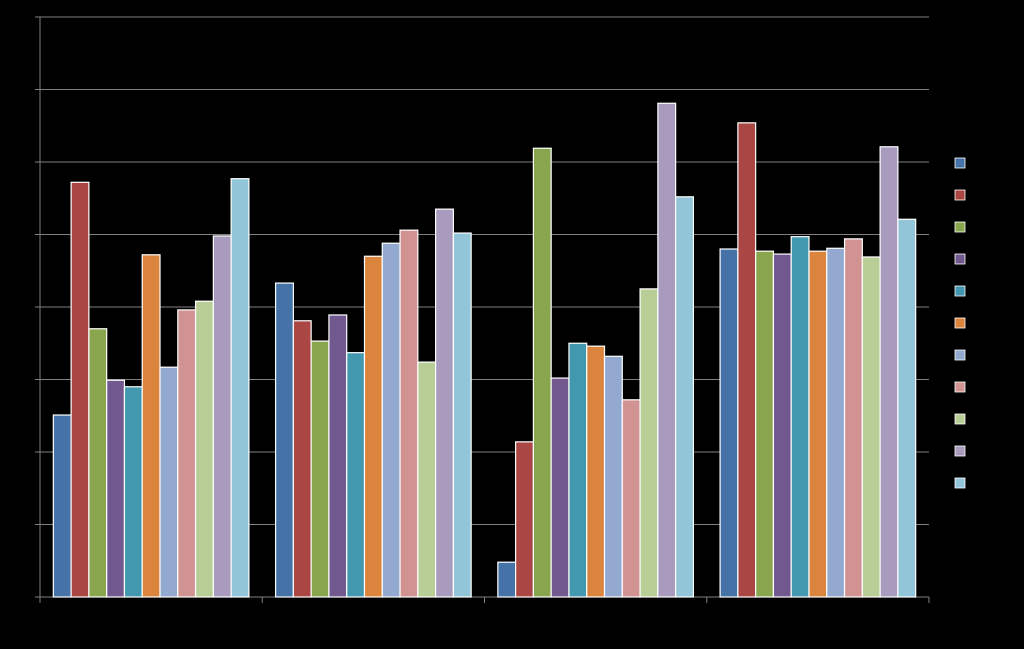 The height and width of the screenshot is (649, 1024). Describe the element at coordinates (28, 451) in the screenshot. I see `y-tick-label: 2` at that location.